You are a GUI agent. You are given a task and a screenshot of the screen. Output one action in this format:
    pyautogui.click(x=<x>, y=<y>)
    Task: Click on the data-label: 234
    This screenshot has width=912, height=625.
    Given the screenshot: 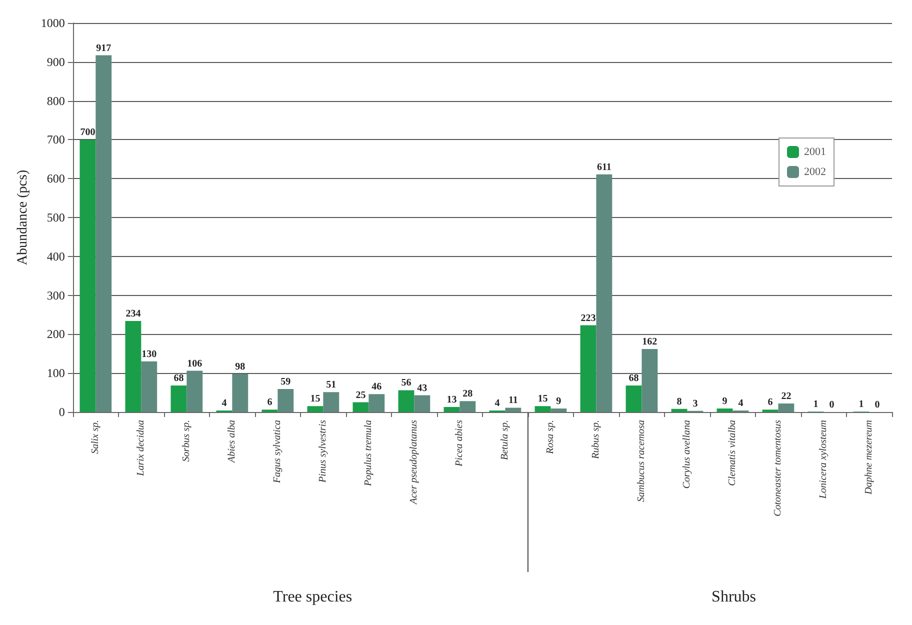 What is the action you would take?
    pyautogui.click(x=133, y=314)
    